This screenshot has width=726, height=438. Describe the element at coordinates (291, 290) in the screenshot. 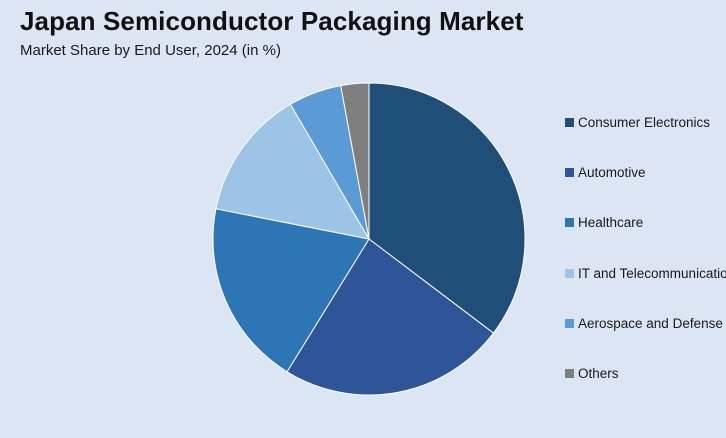

I see `pie-slice-healthcare` at that location.